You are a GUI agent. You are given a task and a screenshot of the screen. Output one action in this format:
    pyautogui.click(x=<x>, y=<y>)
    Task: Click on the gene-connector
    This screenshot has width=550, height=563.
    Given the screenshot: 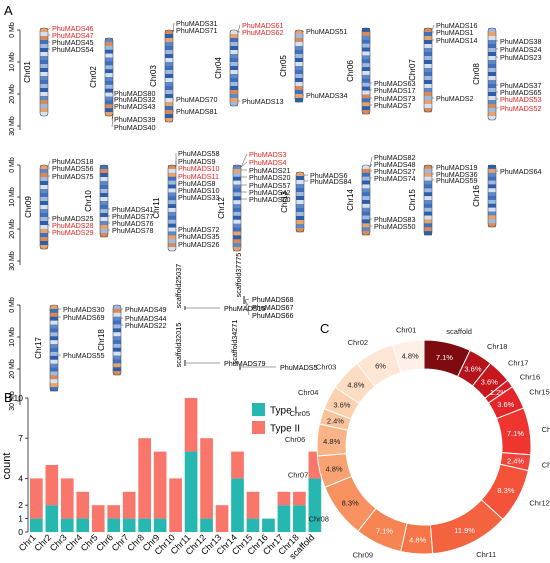 What is the action you would take?
    pyautogui.click(x=371, y=162)
    